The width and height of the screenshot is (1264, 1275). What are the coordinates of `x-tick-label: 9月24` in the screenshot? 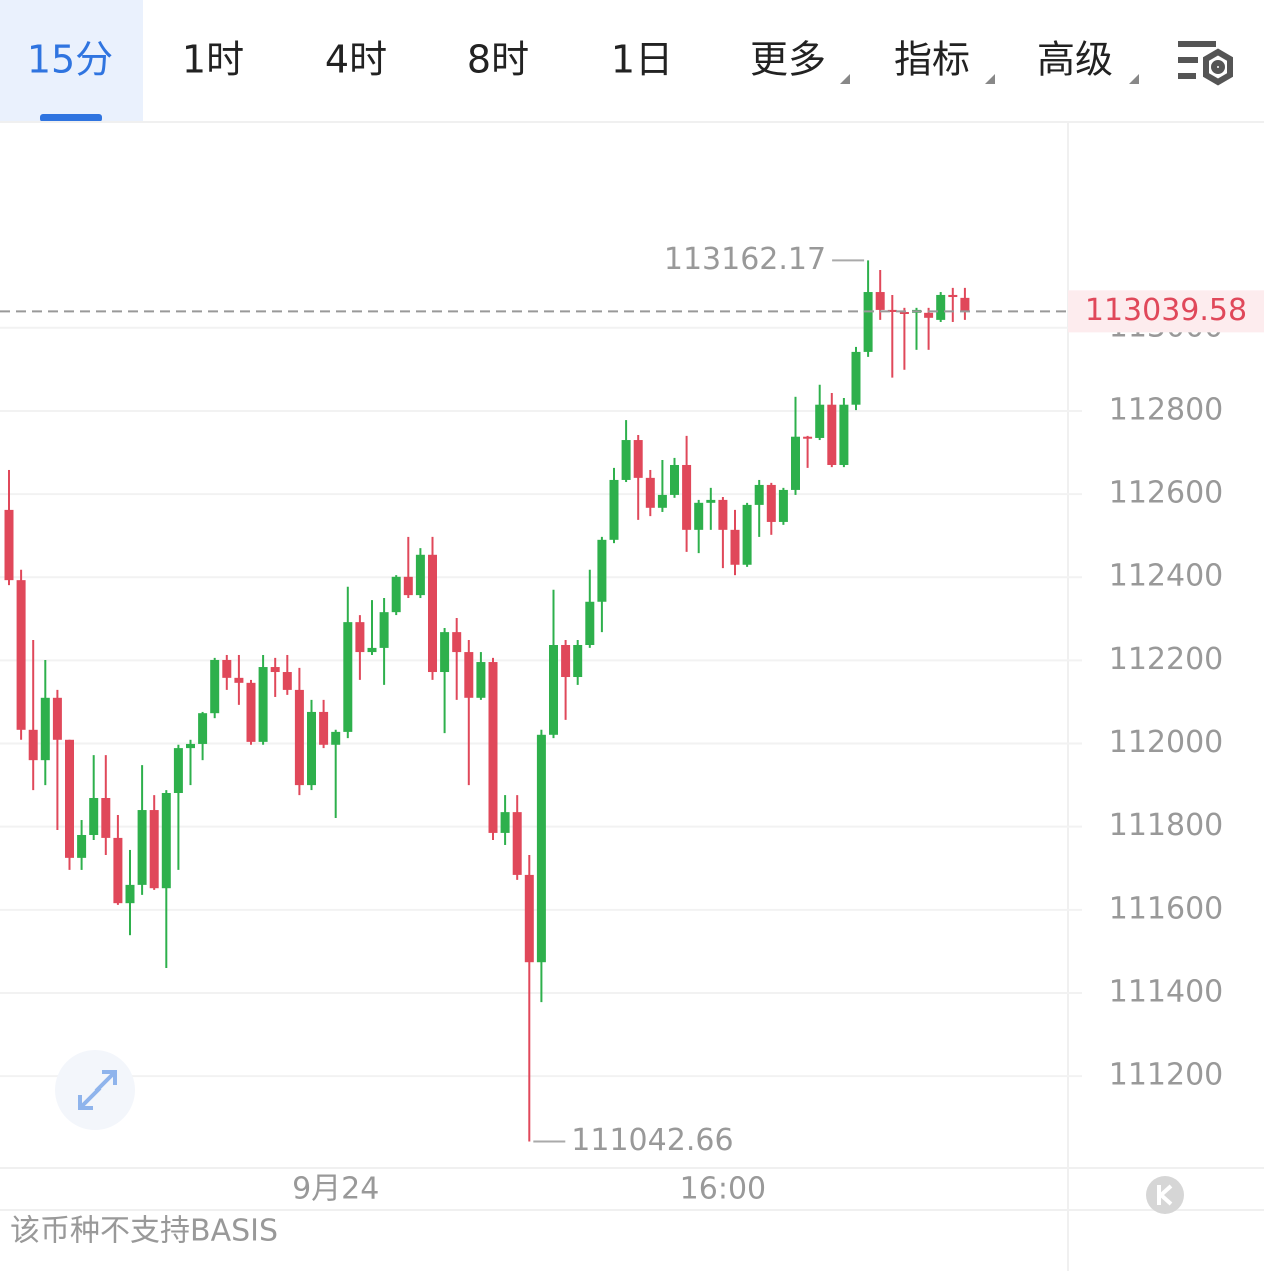 It's located at (335, 1189).